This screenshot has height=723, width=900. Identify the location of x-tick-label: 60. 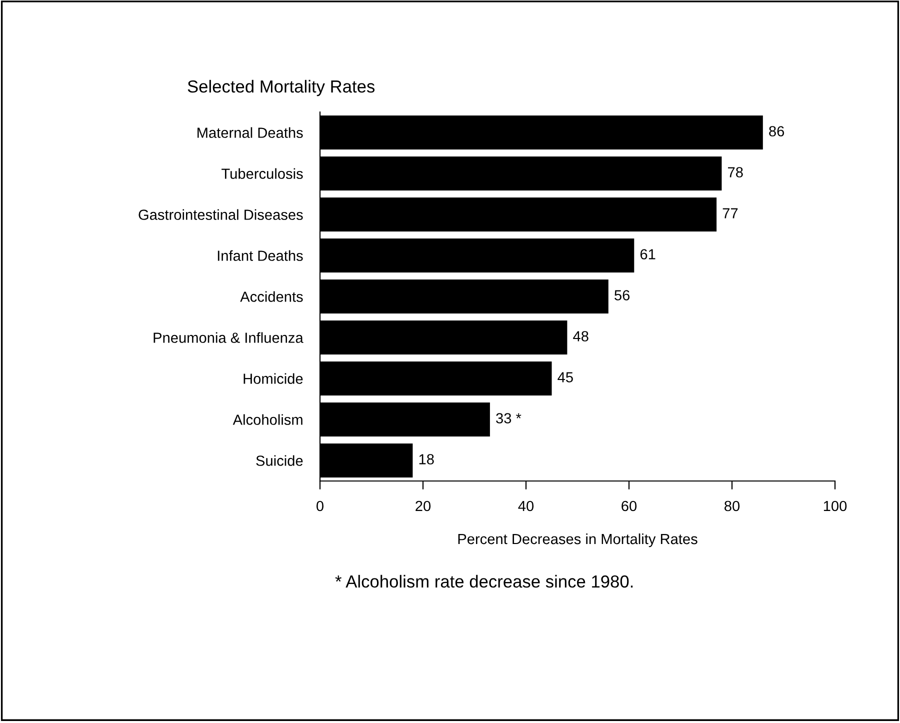
(629, 506).